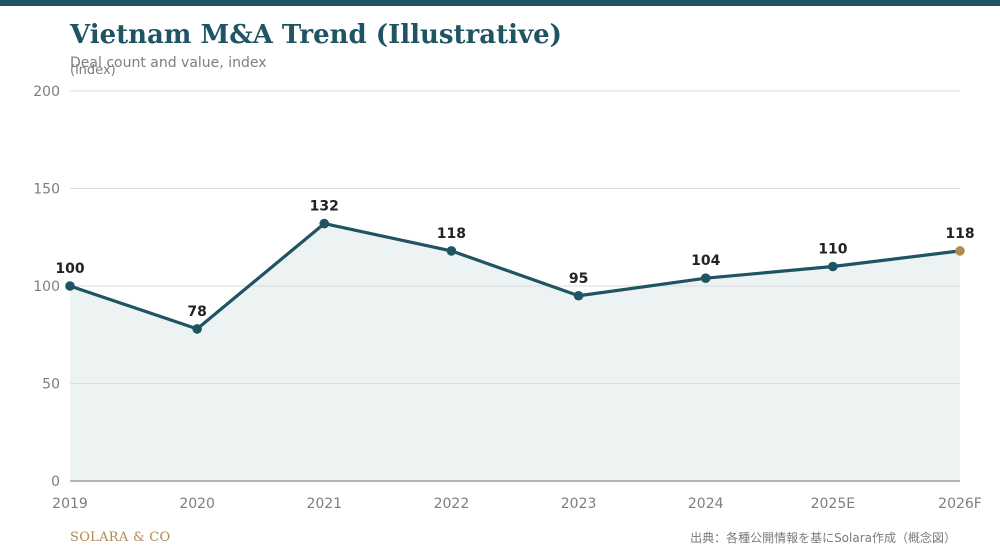 The height and width of the screenshot is (560, 1000). Describe the element at coordinates (960, 504) in the screenshot. I see `x-tick-label: 2026F` at that location.